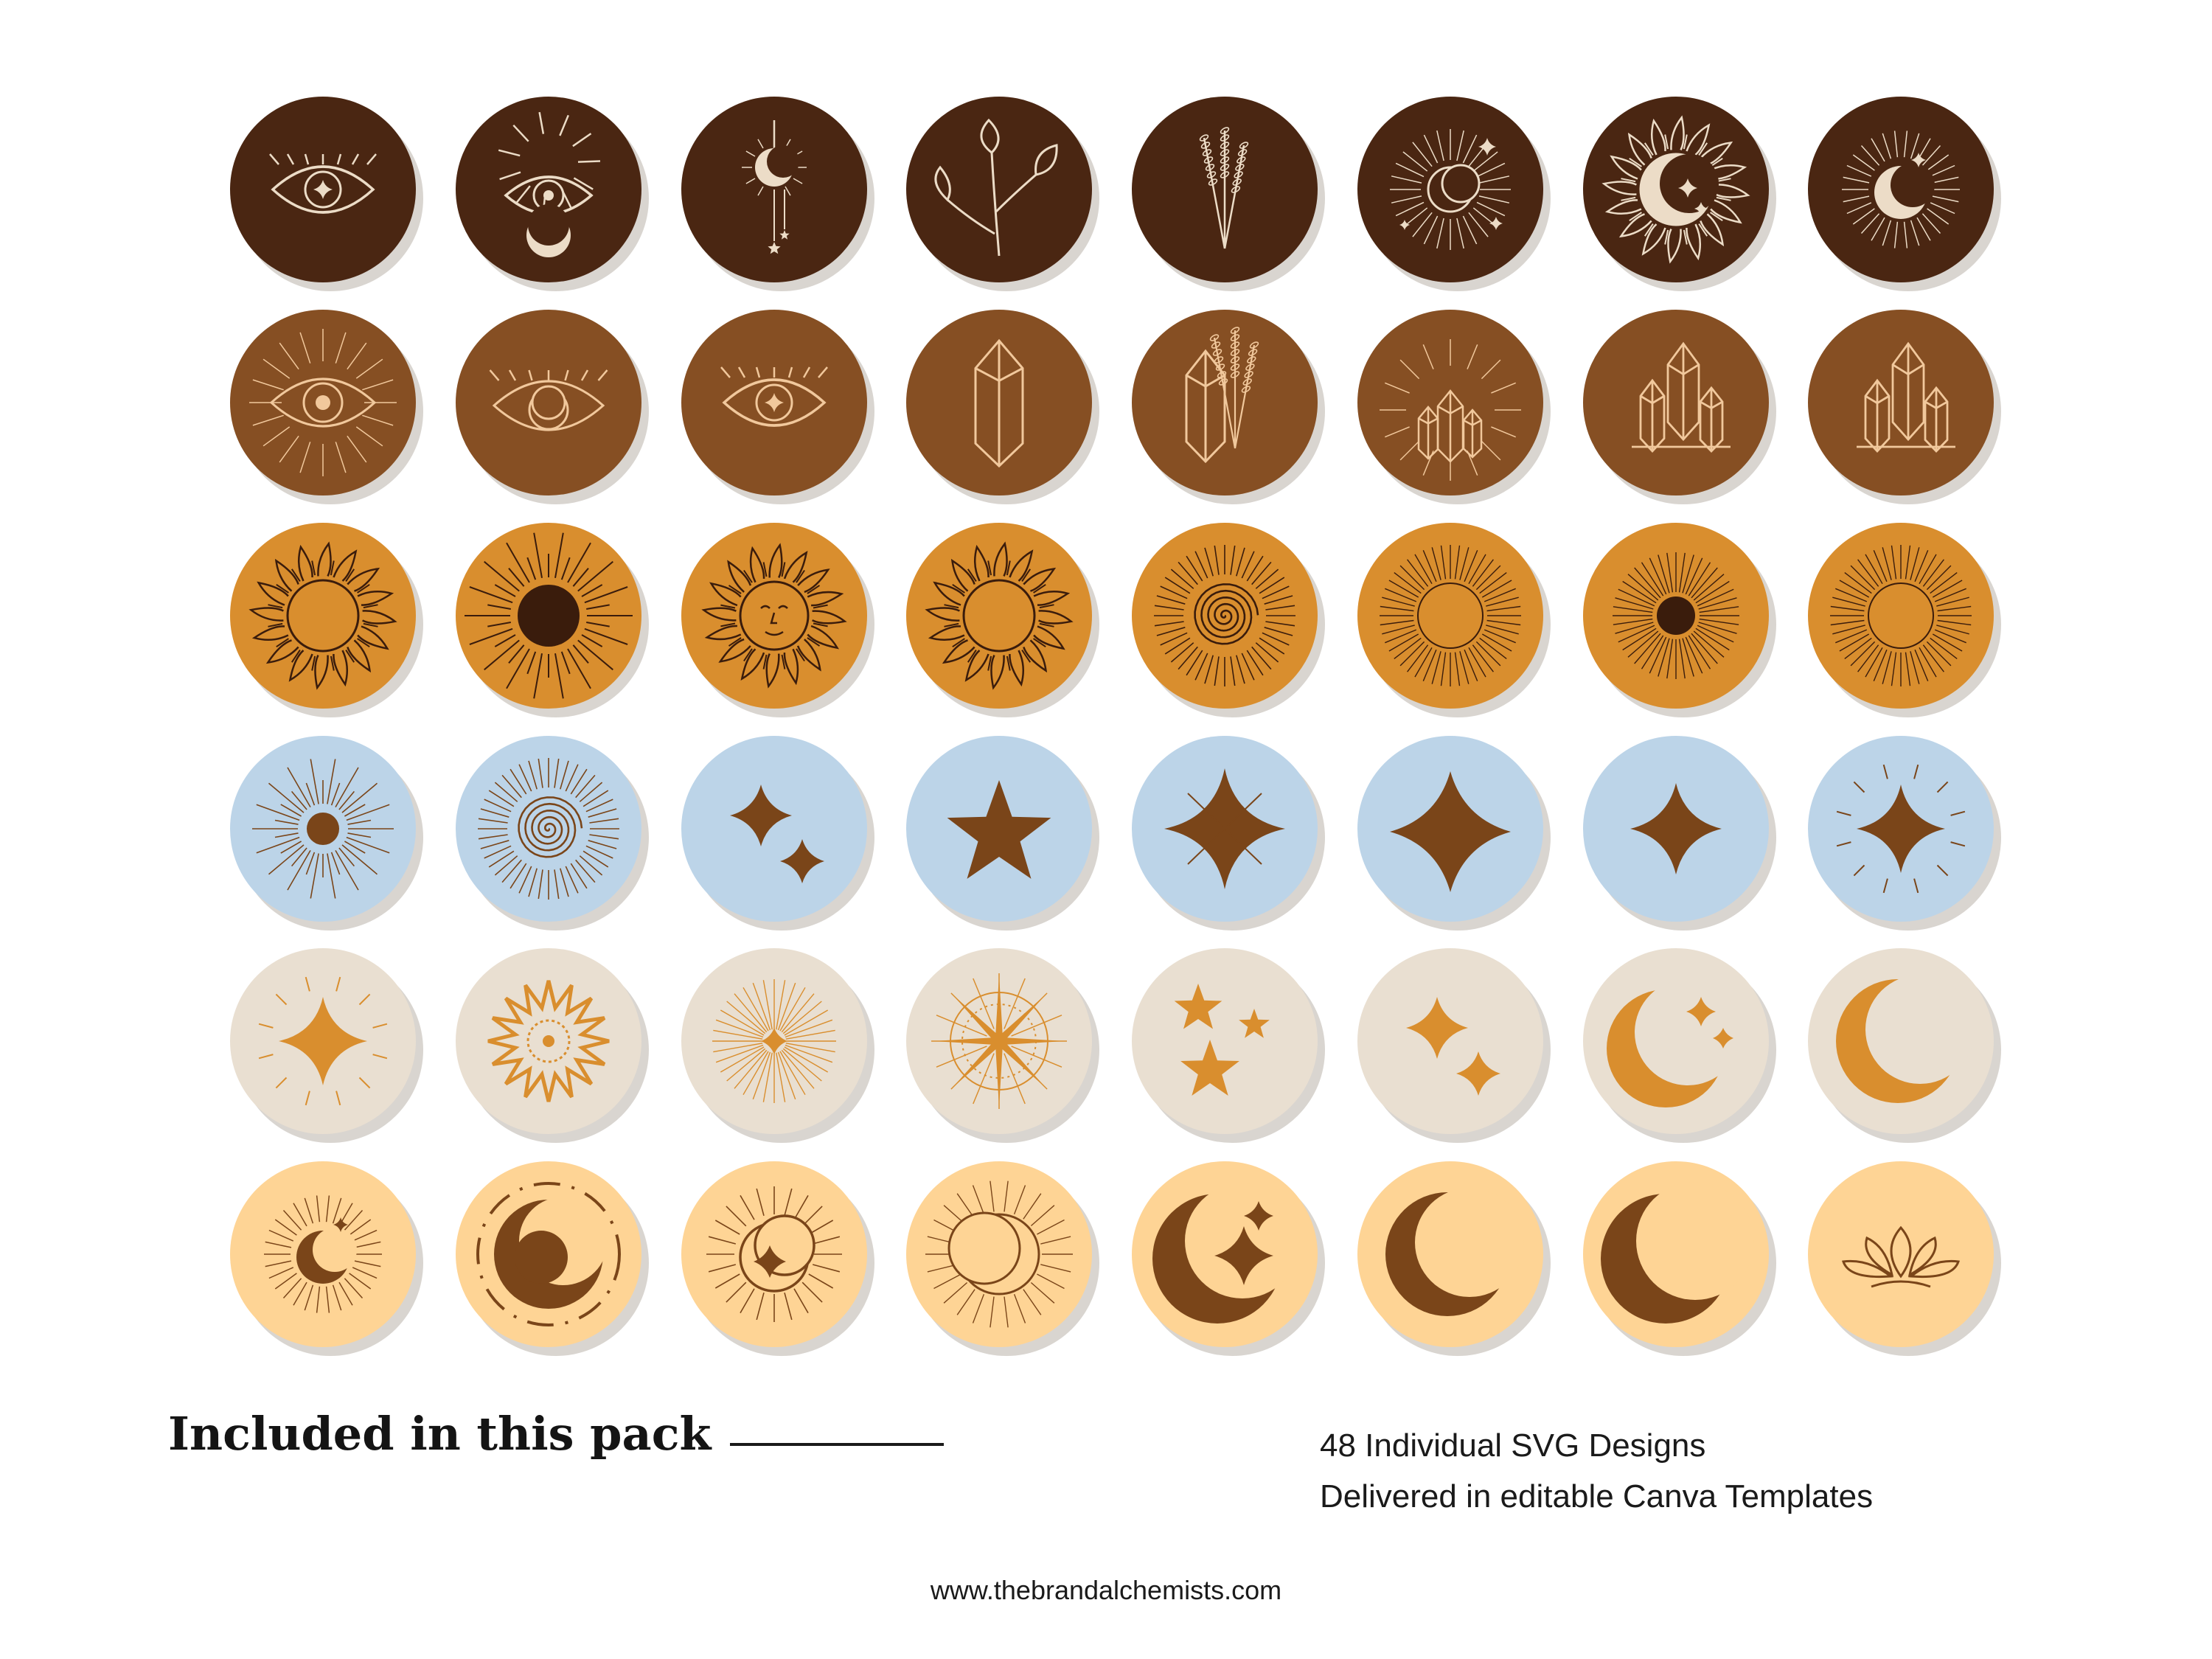 This screenshot has width=2212, height=1659. I want to click on spiky-sun-icon, so click(548, 1041).